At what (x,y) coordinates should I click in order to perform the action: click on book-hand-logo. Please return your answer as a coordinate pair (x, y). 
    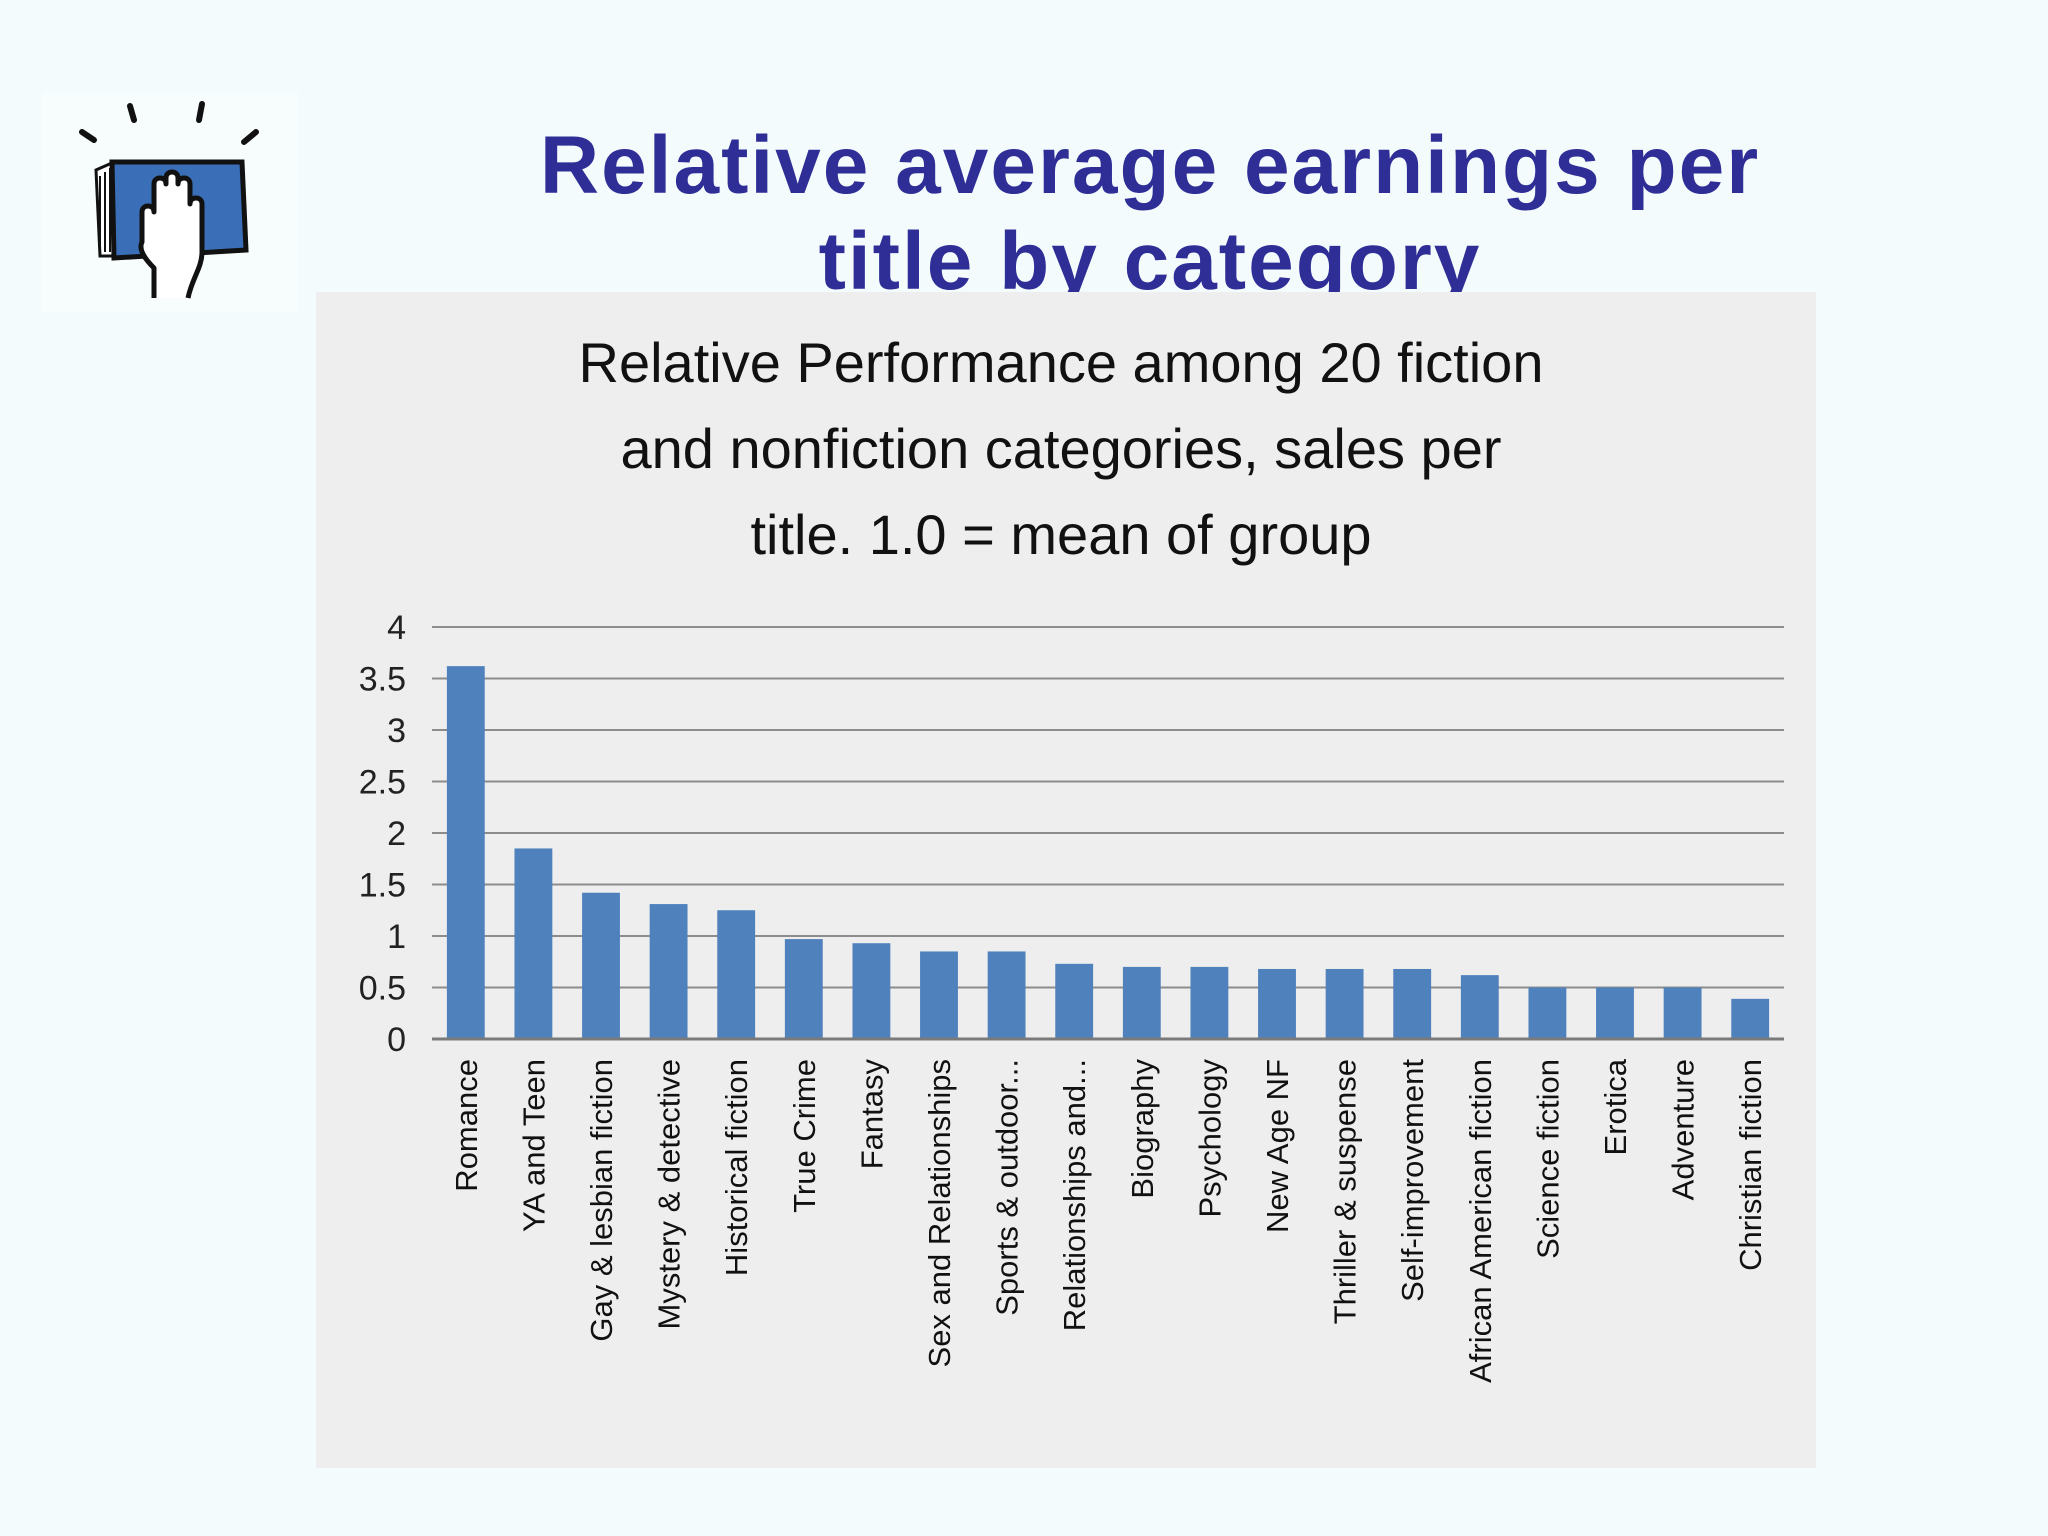
    Looking at the image, I should click on (170, 202).